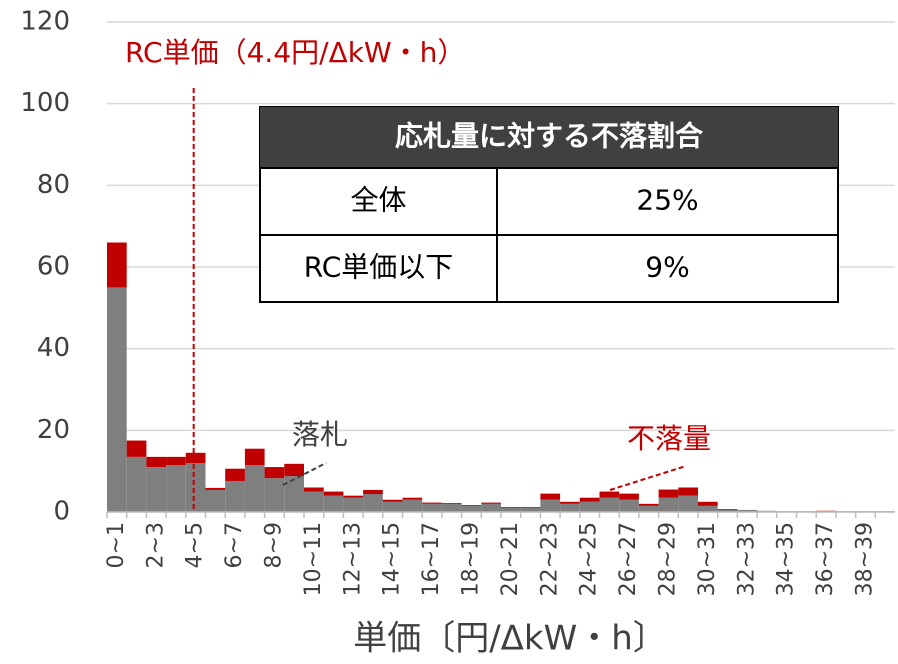 The width and height of the screenshot is (898, 664). Describe the element at coordinates (628, 559) in the screenshot. I see `x-tick-label: 26~27` at that location.